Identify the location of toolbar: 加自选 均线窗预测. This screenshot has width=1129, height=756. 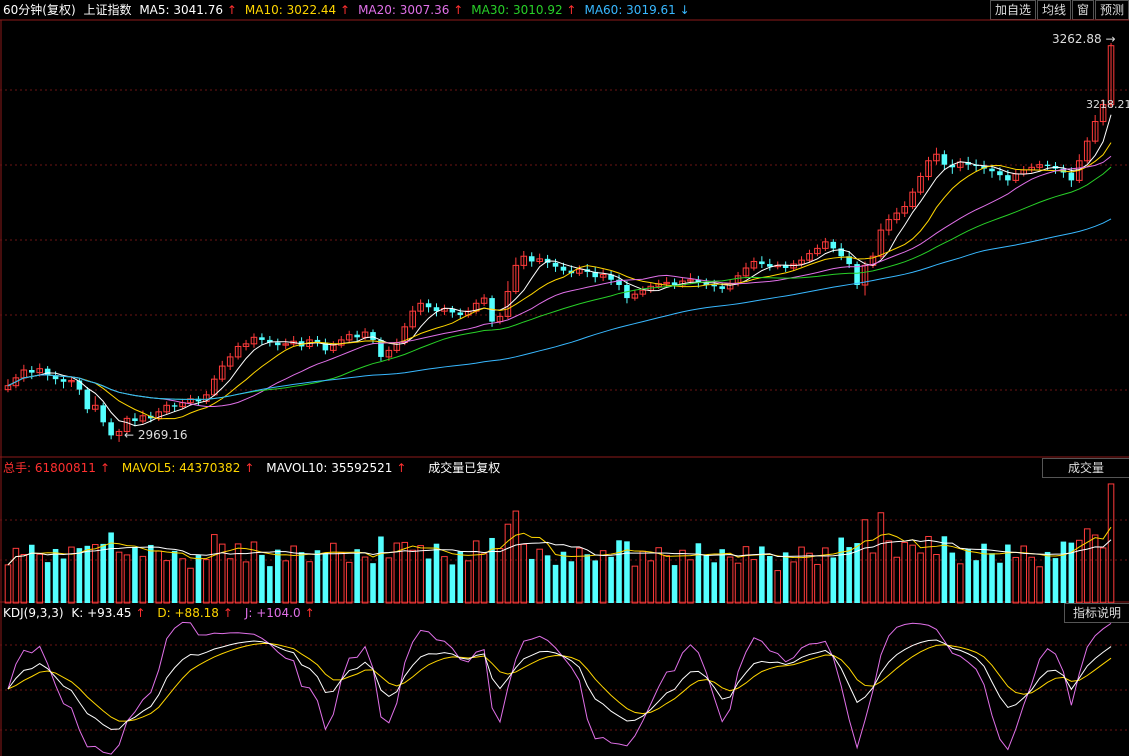
(1059, 10).